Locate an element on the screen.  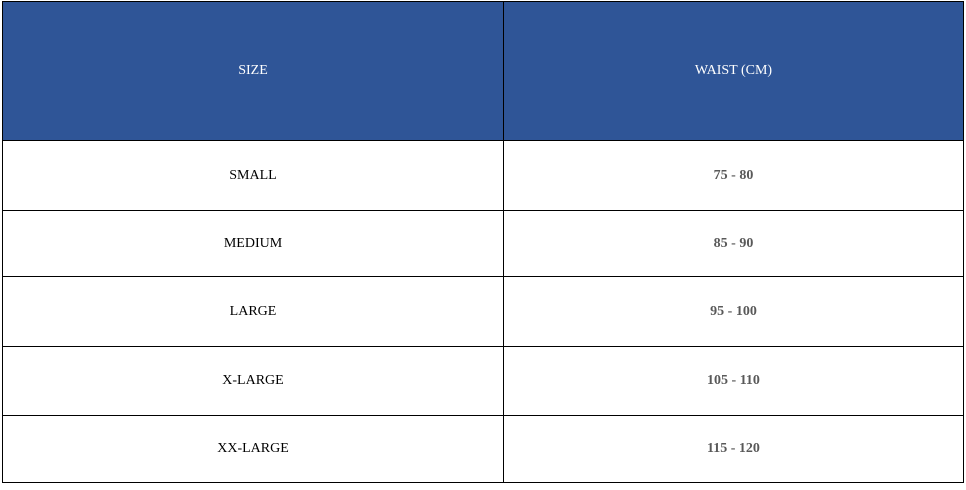
header-cell: SIZE is located at coordinates (253, 71).